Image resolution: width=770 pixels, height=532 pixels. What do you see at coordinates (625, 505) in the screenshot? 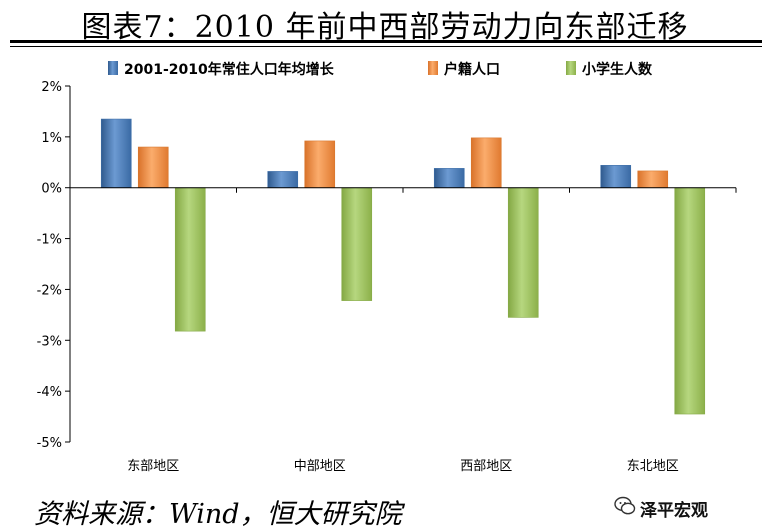
I see `wechat-icon` at bounding box center [625, 505].